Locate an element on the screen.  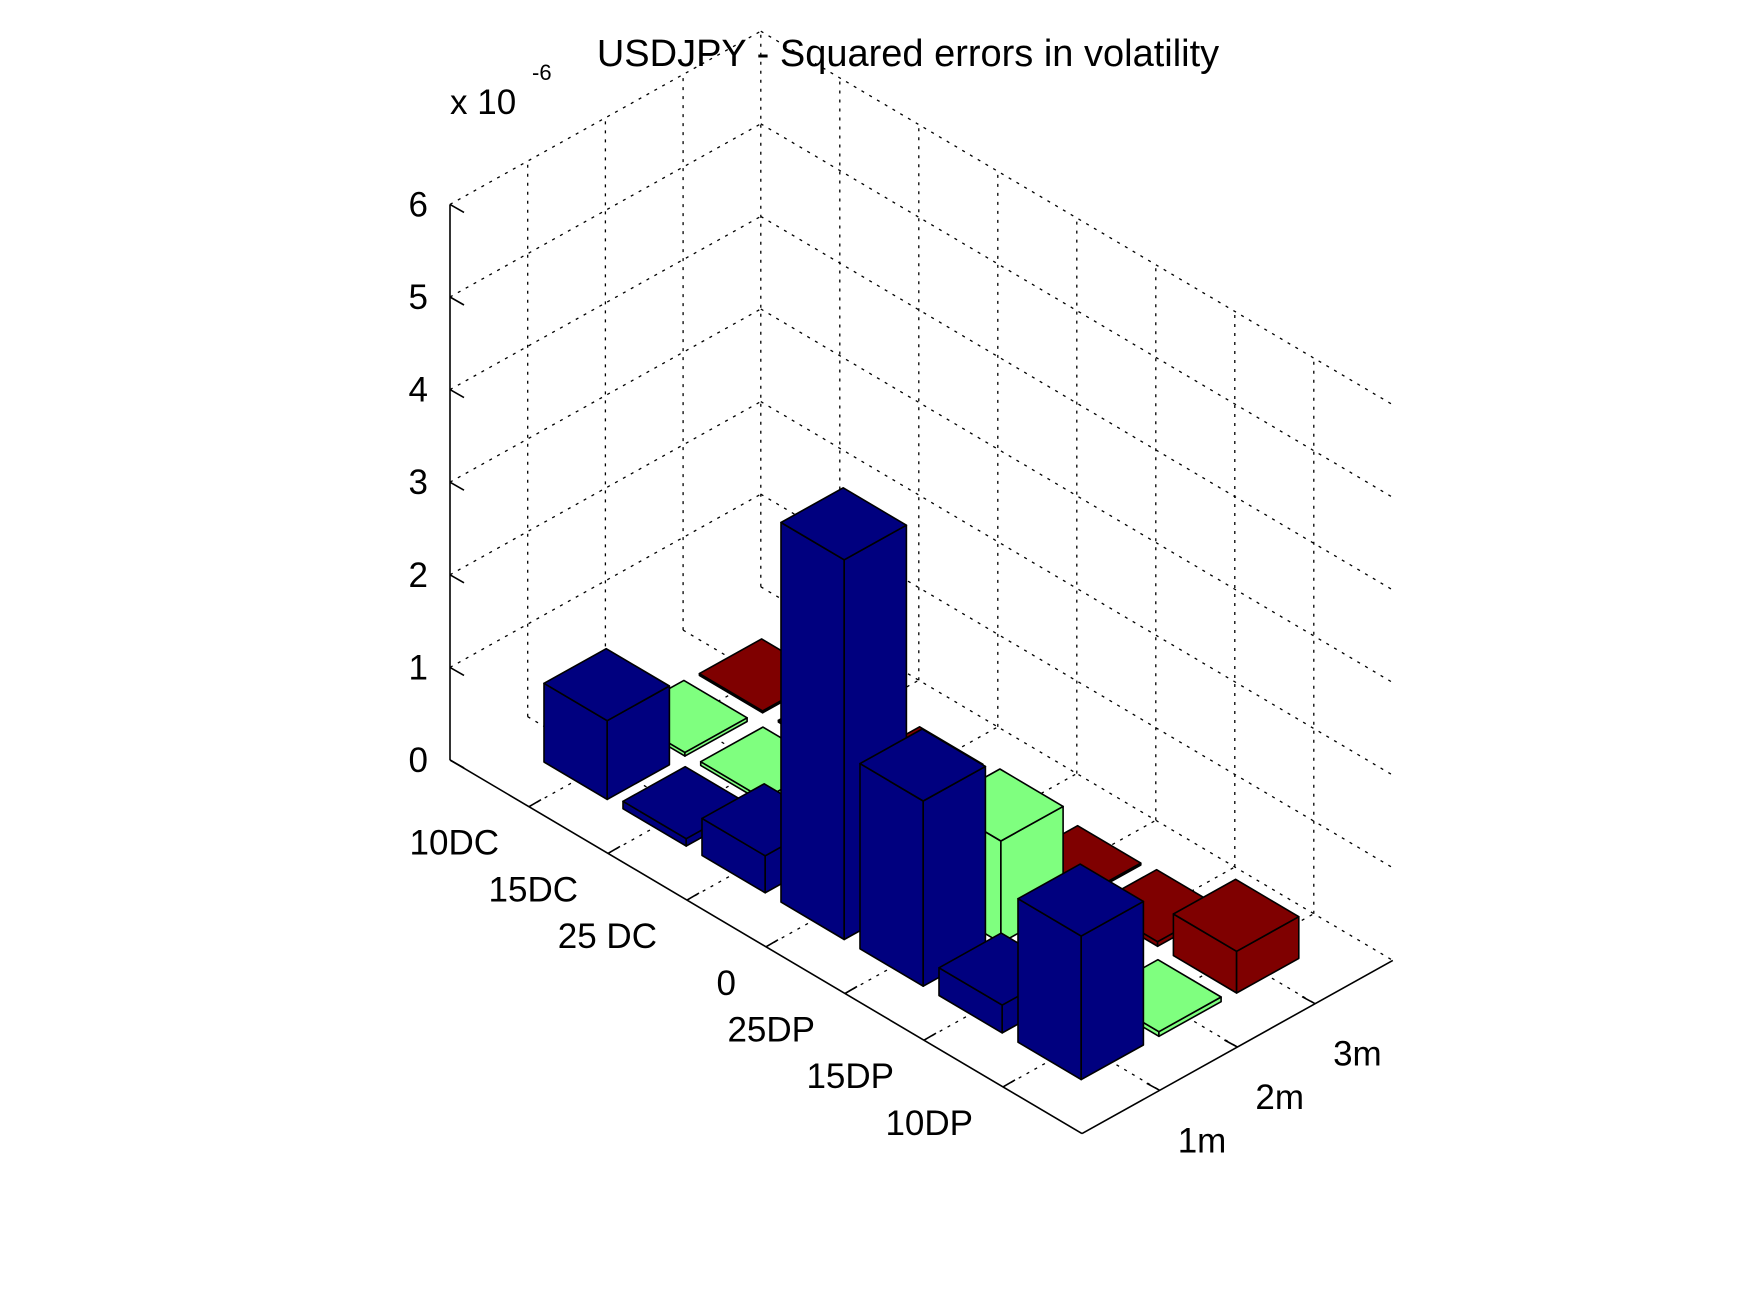
z-tick-label: 1 is located at coordinates (418, 667).